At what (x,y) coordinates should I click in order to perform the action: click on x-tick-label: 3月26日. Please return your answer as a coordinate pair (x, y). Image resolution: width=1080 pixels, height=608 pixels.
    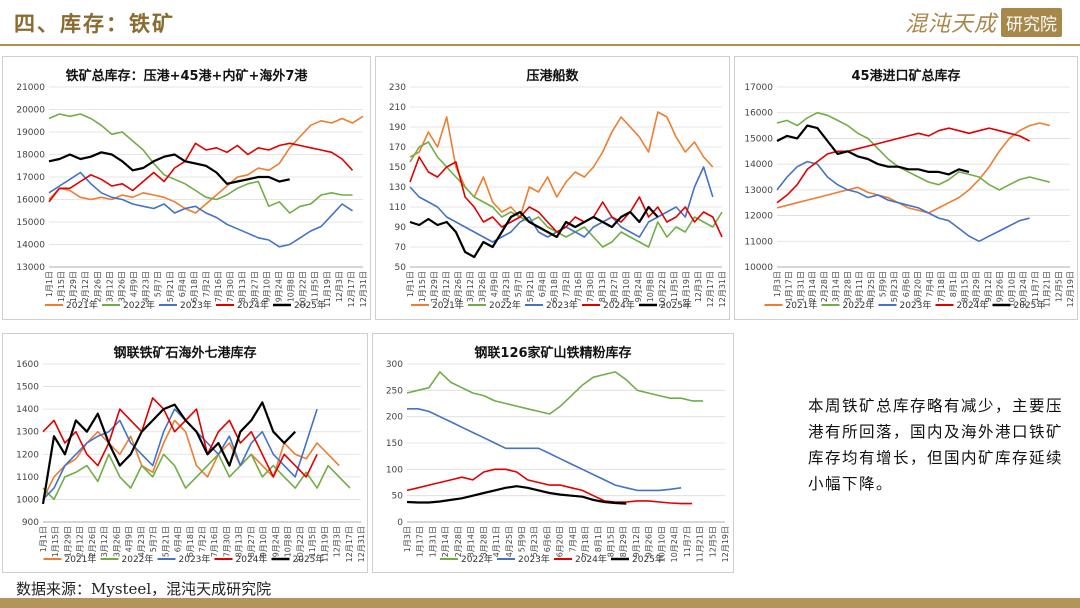
    Looking at the image, I should click on (116, 541).